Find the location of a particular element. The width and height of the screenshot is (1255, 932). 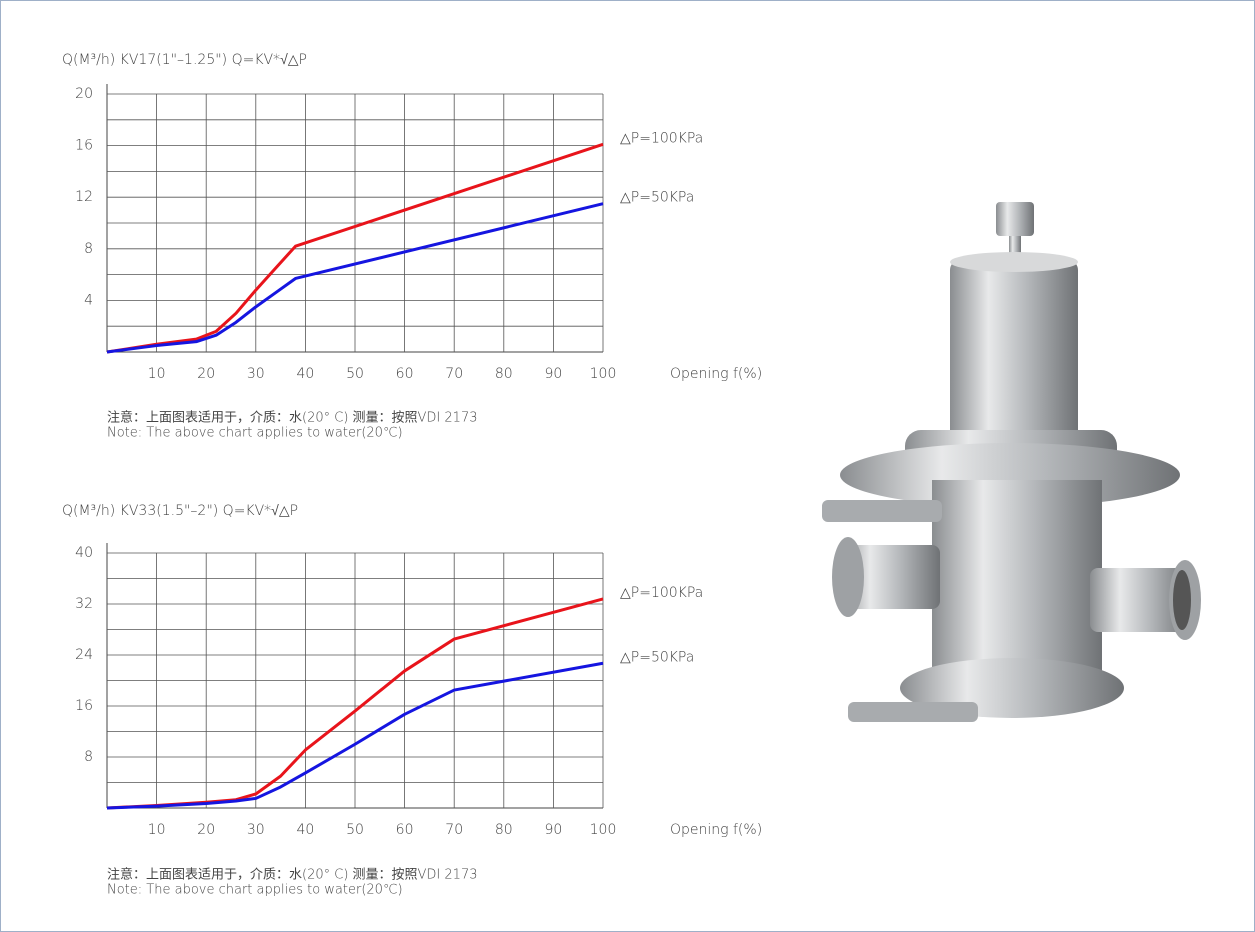

chart-title: Q(M³/h) KV17(1"–1.25") Q=KV*√△P is located at coordinates (184, 60).